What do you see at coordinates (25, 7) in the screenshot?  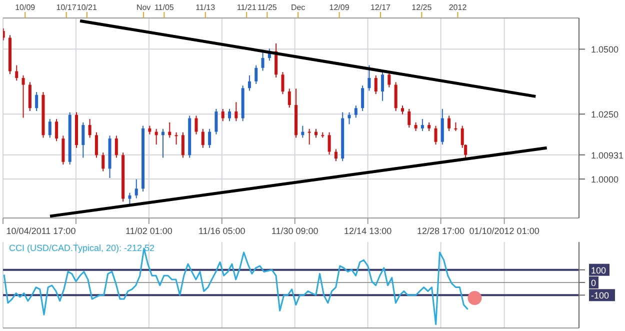 I see `x2-tick-label: 10/09` at bounding box center [25, 7].